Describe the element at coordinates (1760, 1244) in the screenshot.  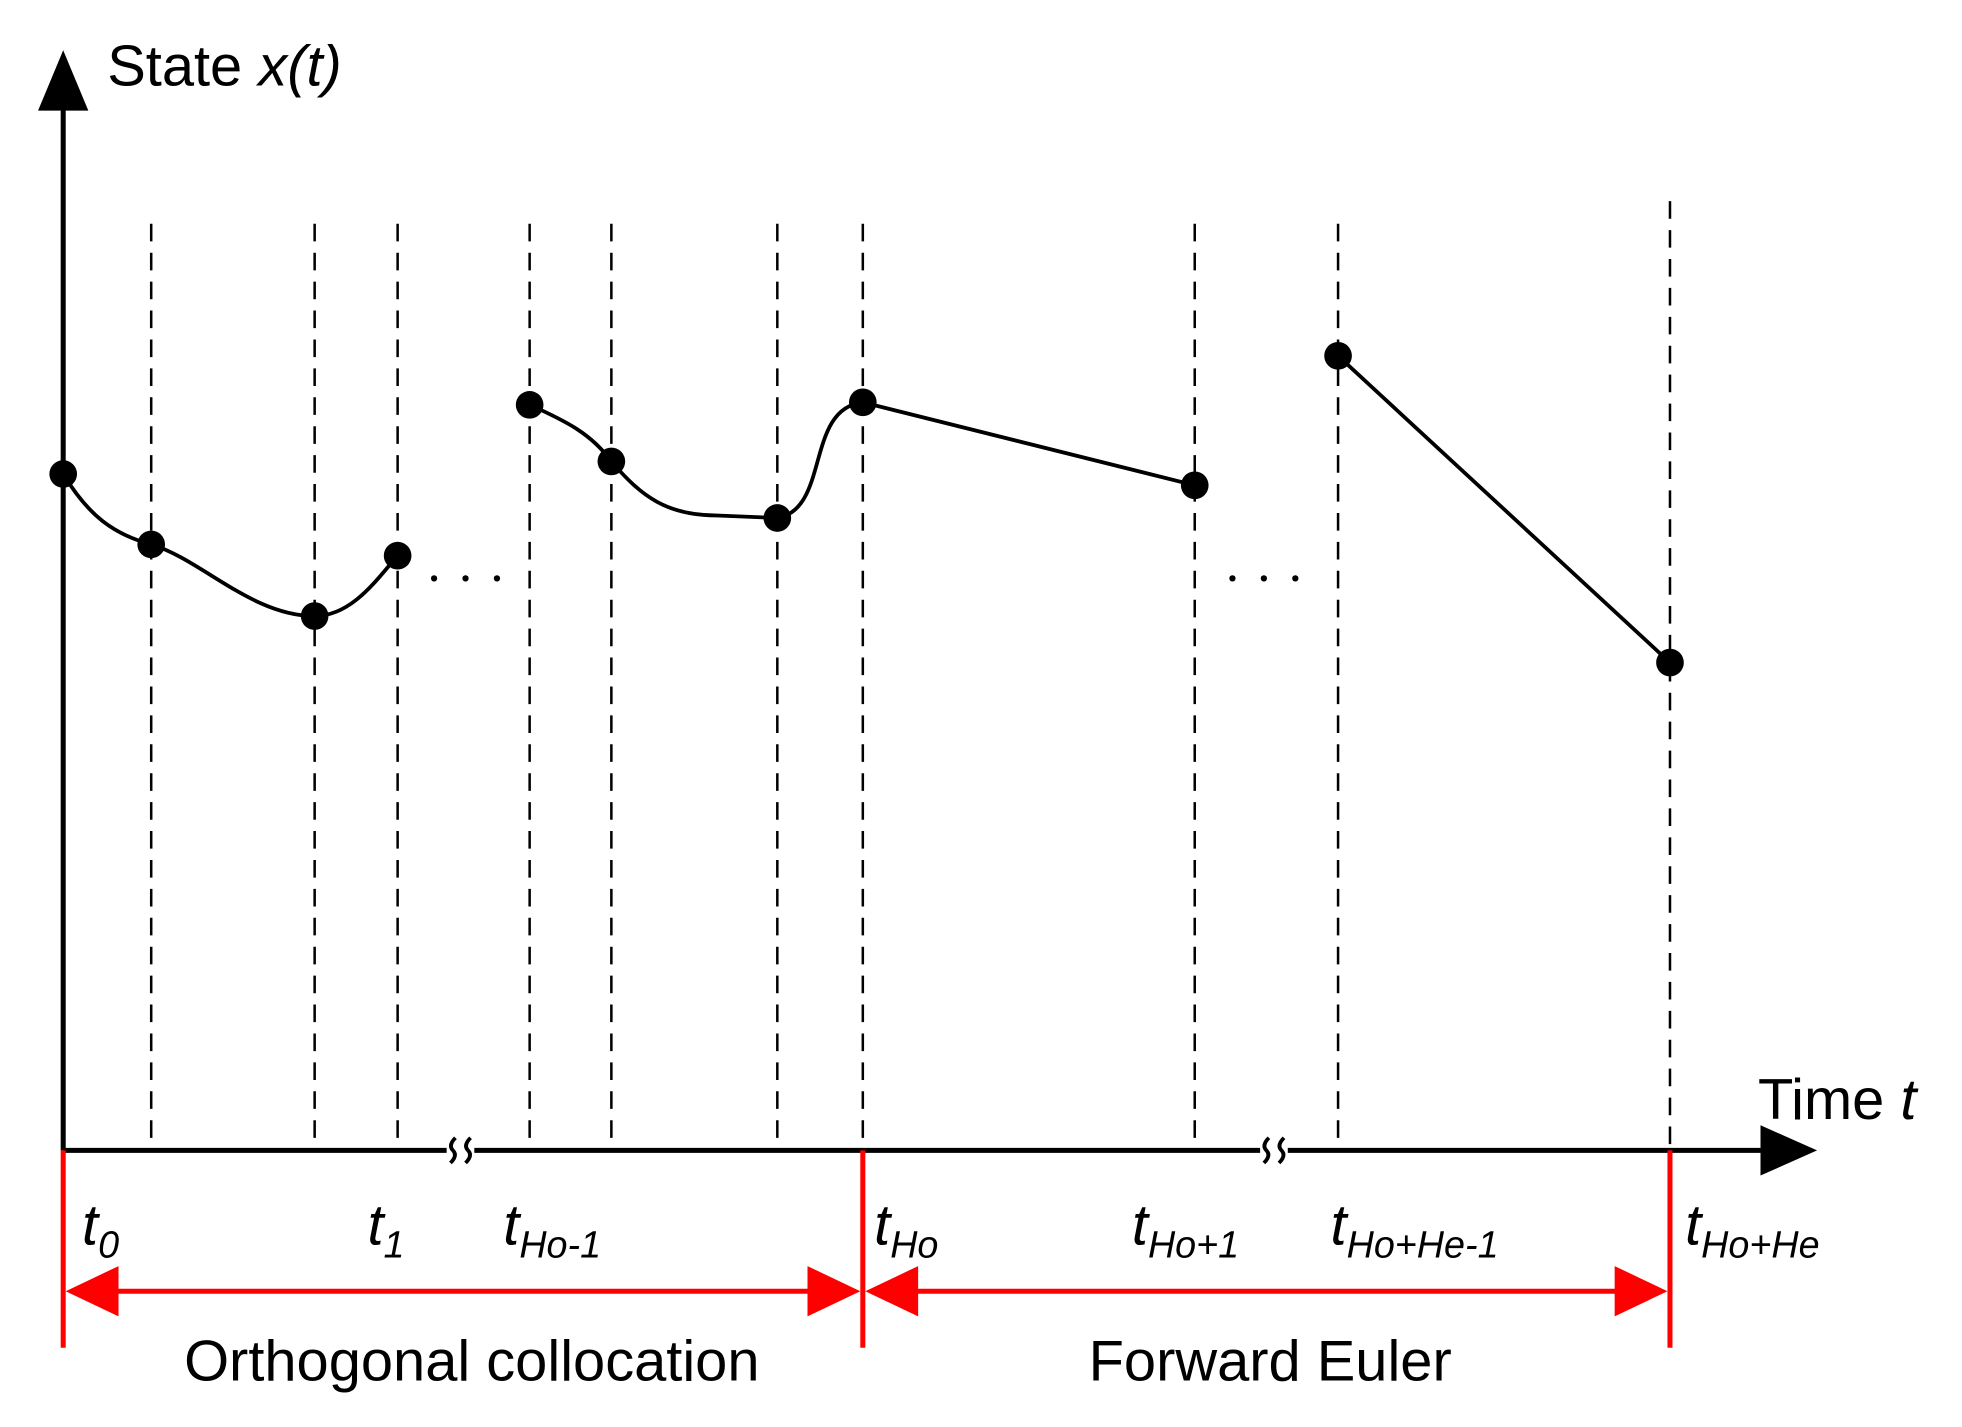
I see `tick-subscript: Ho+He` at that location.